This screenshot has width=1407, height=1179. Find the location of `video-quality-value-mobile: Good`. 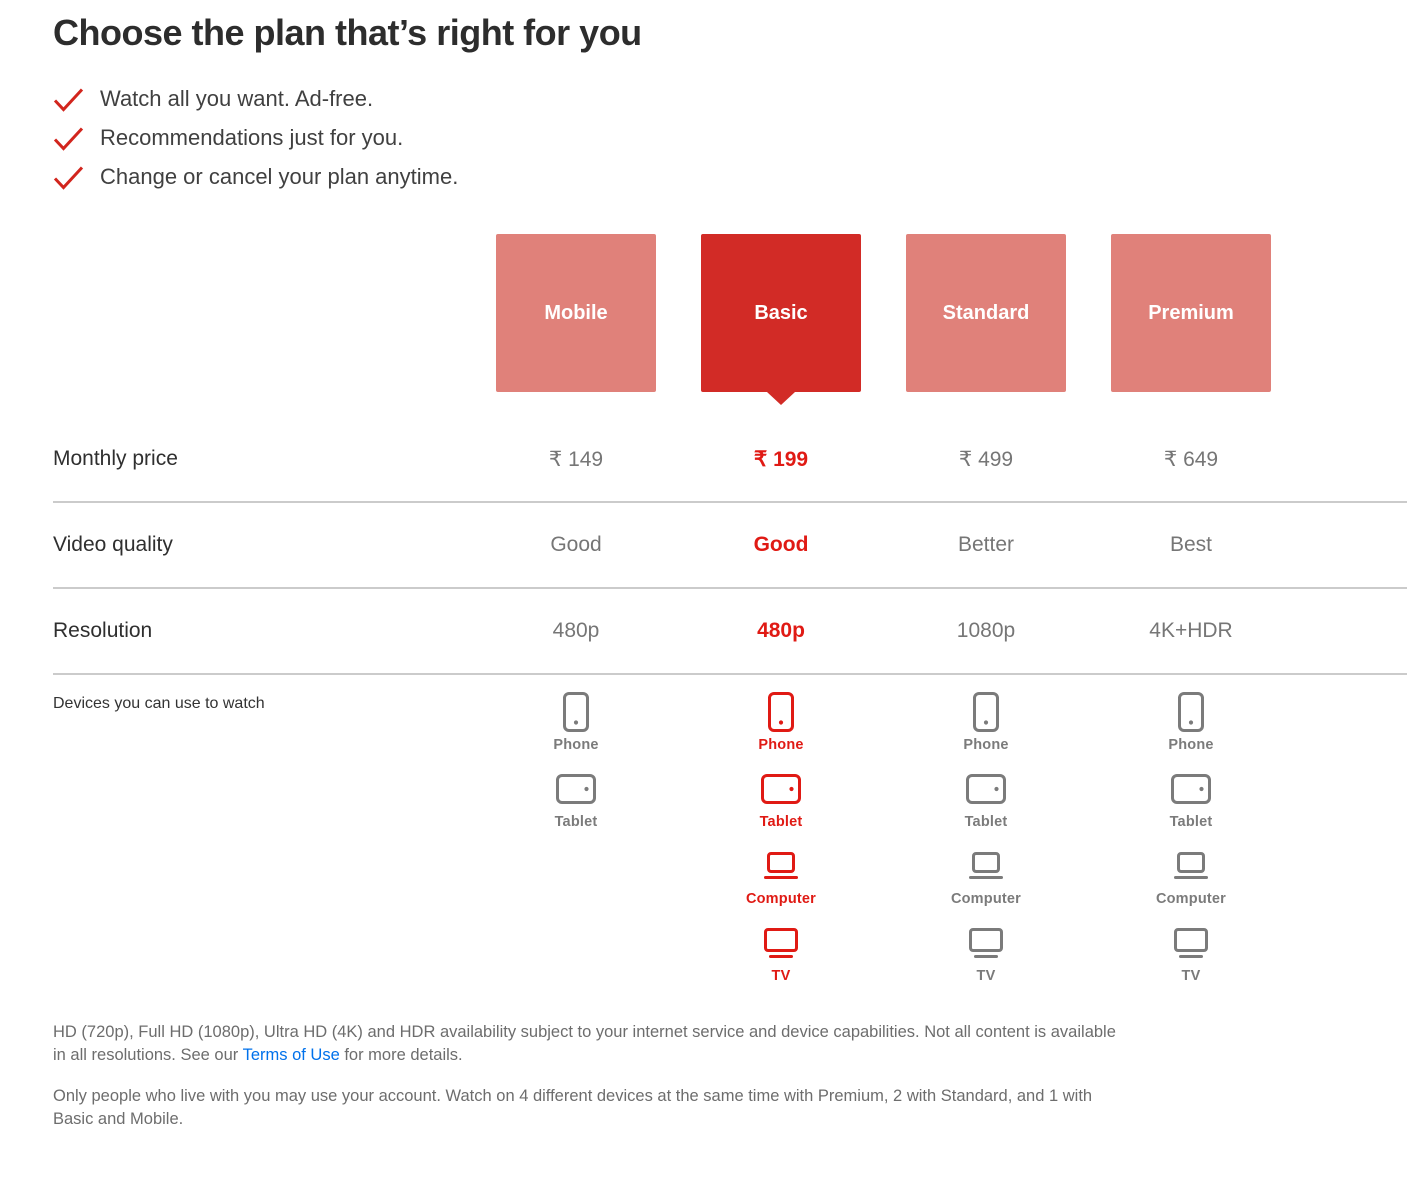

video-quality-value-mobile: Good is located at coordinates (576, 544).